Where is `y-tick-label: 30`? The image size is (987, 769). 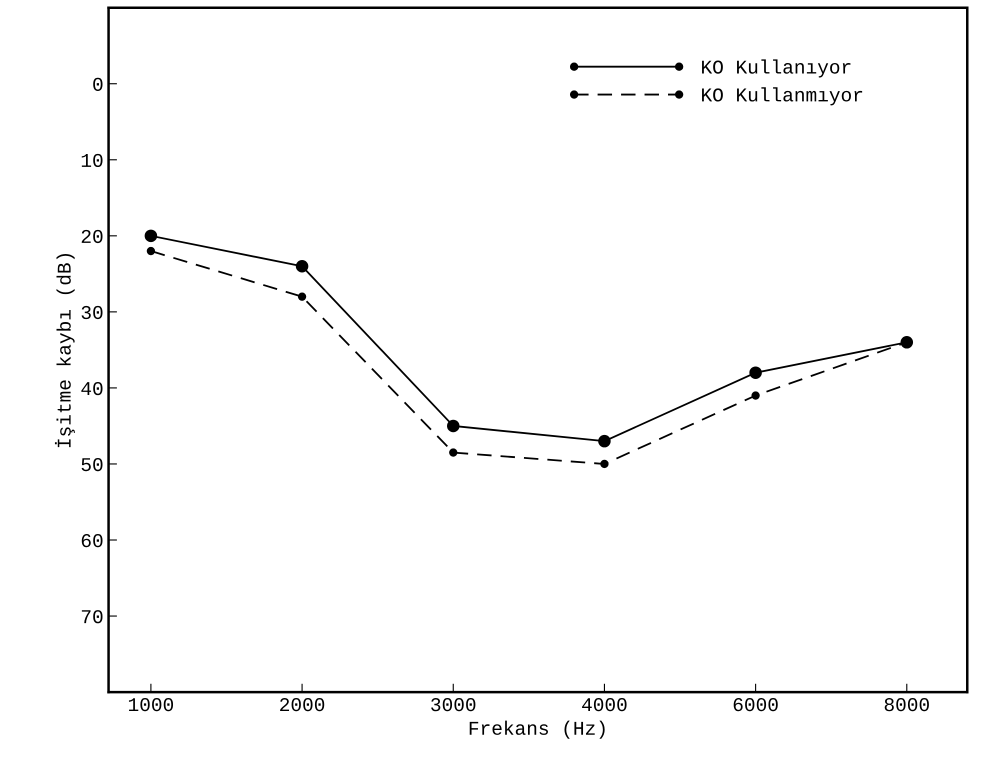
y-tick-label: 30 is located at coordinates (92, 313).